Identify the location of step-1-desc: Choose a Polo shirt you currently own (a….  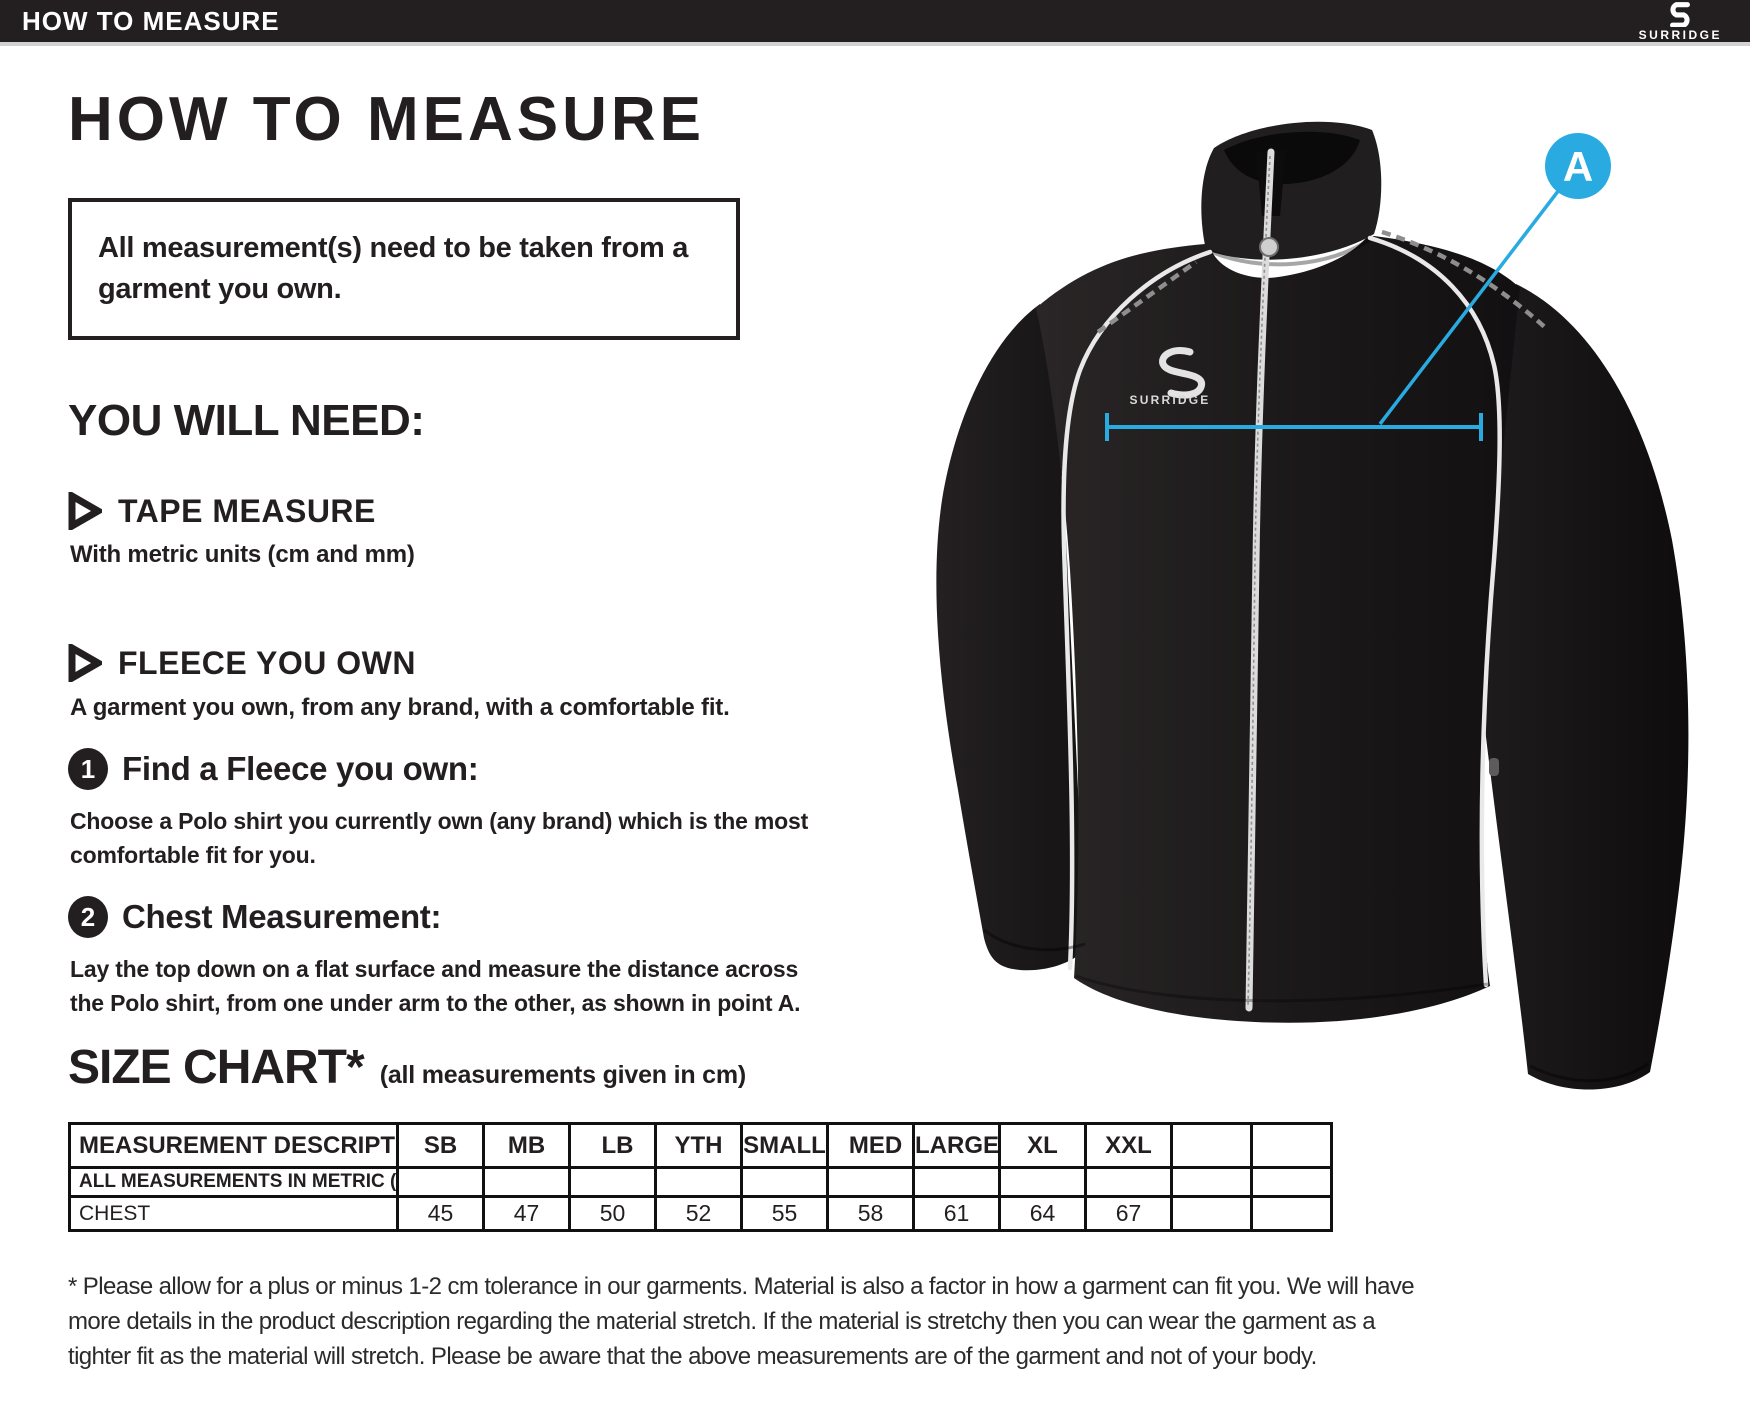
(439, 838).